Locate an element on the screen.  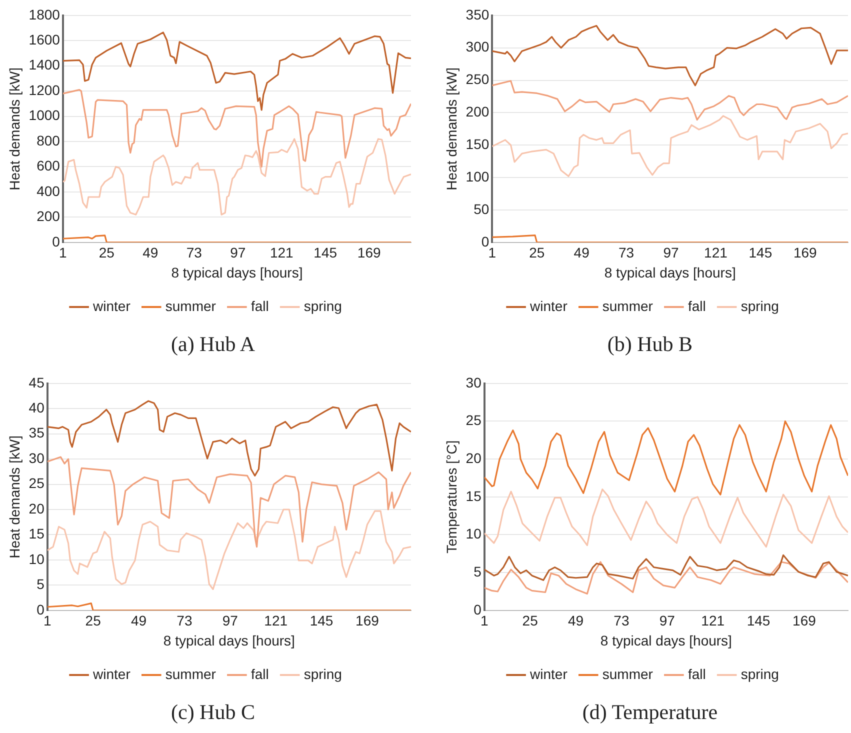
y-tick-label: 400 is located at coordinates (48, 190).